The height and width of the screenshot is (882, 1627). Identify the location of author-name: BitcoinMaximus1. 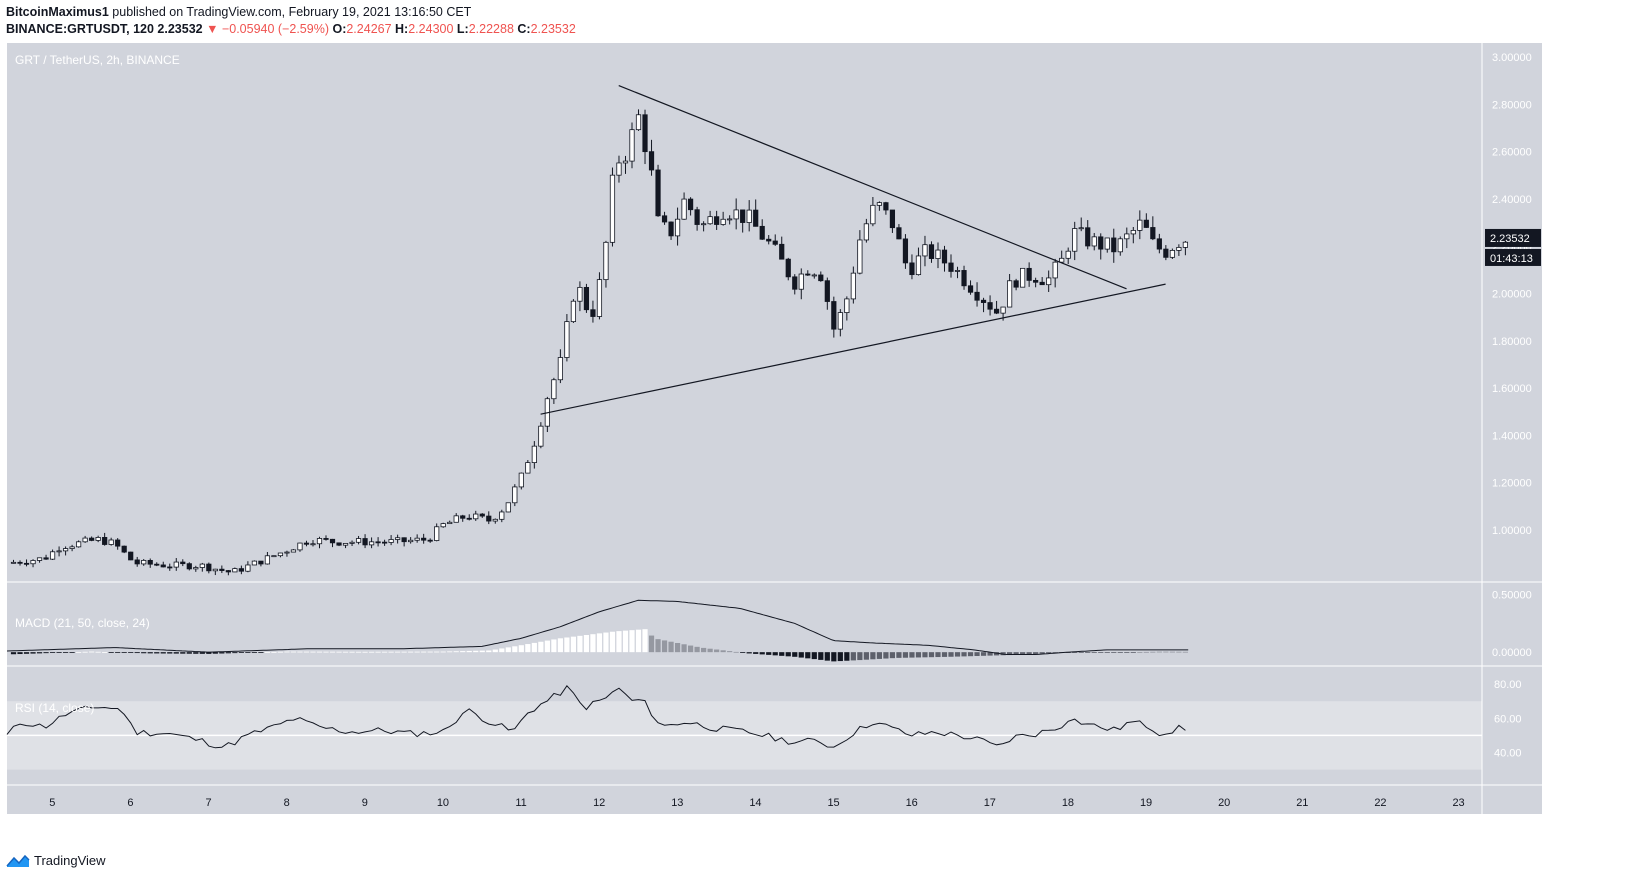
(57, 12).